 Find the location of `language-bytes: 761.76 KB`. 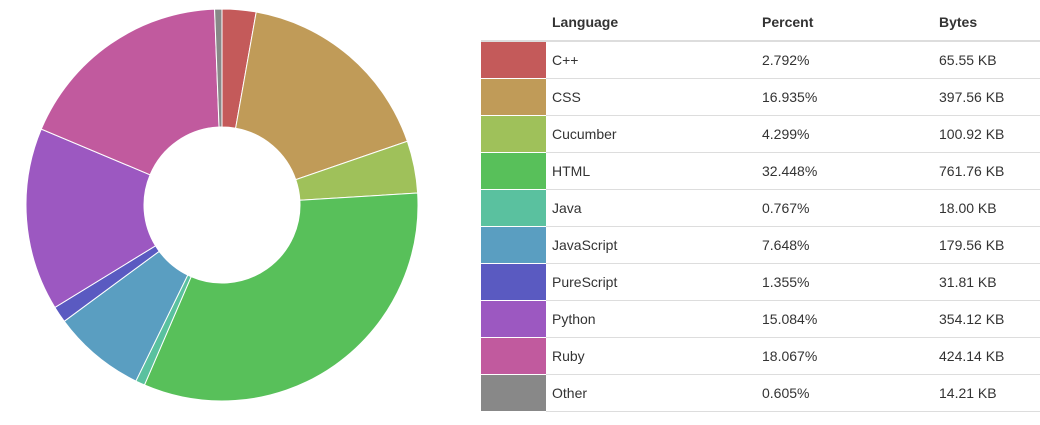

language-bytes: 761.76 KB is located at coordinates (986, 171).